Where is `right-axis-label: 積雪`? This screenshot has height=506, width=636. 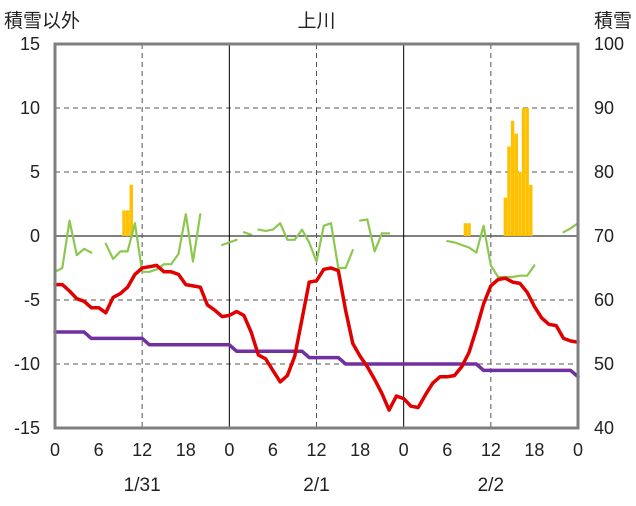
right-axis-label: 積雪 is located at coordinates (613, 21).